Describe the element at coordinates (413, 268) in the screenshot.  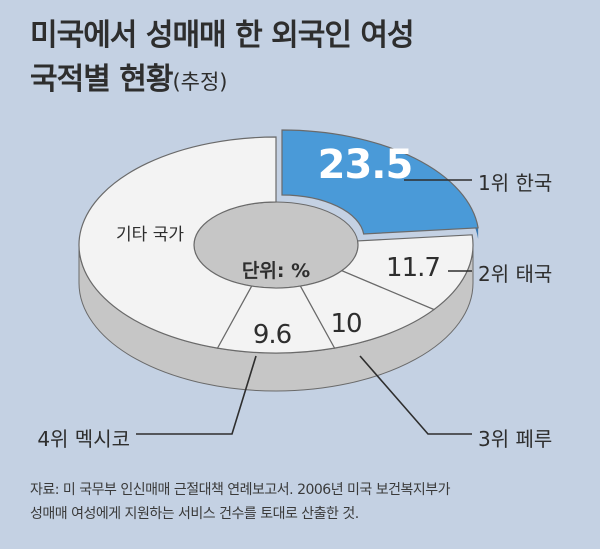
I see `value-label-1: 11.7` at that location.